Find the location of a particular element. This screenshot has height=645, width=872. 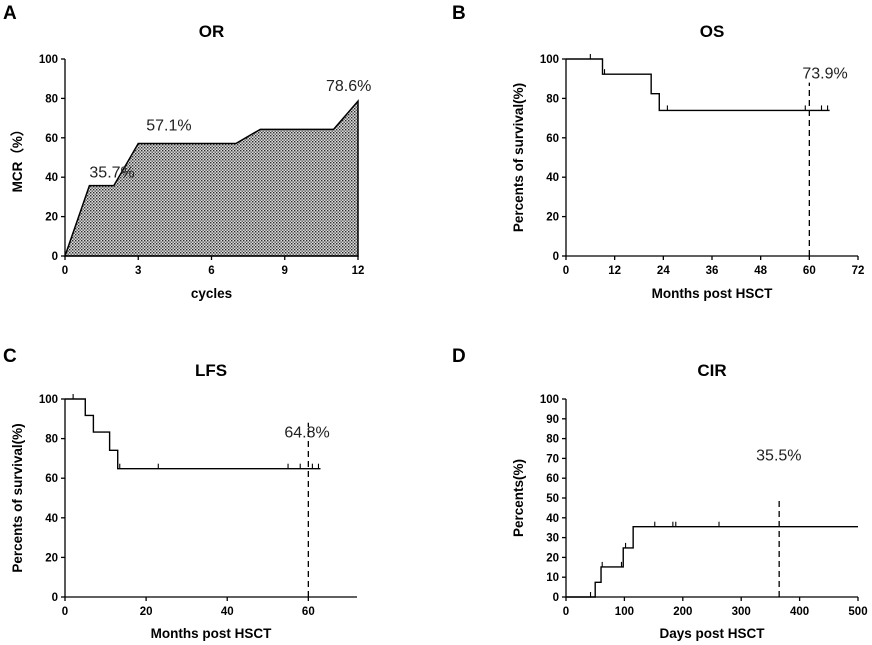

percent-annotation: 35.7% is located at coordinates (111, 173).